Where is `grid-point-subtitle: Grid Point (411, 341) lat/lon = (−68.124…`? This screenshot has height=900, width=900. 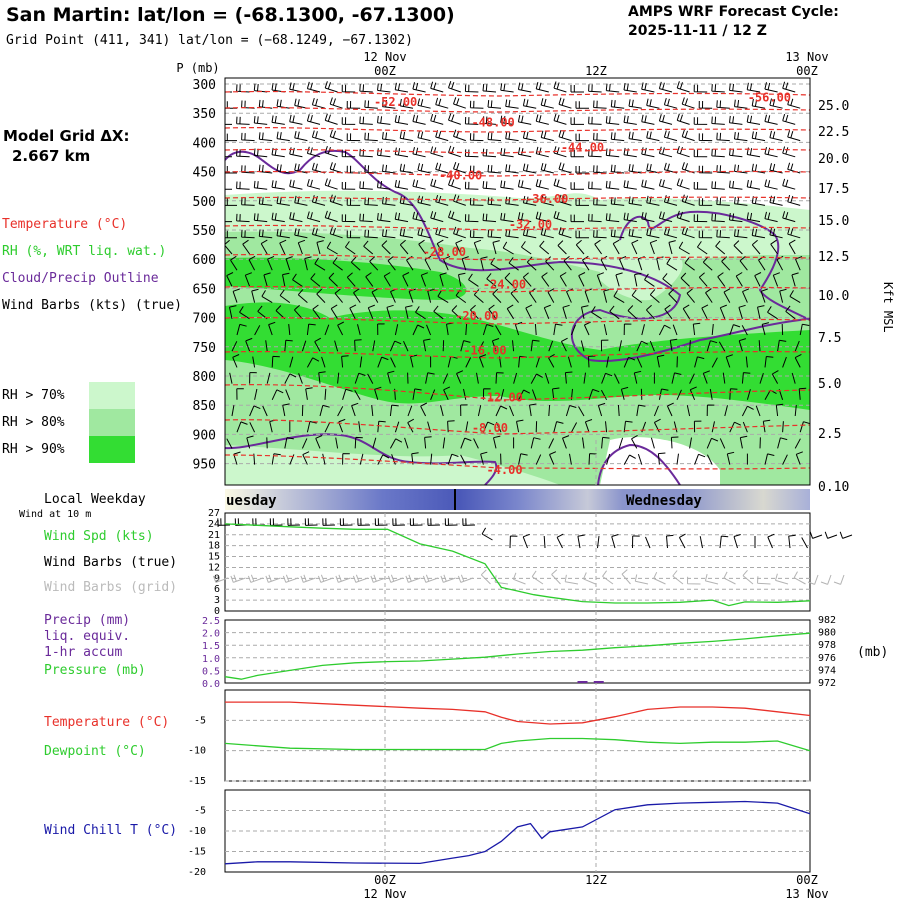 grid-point-subtitle: Grid Point (411, 341) lat/lon = (−68.124… is located at coordinates (209, 40).